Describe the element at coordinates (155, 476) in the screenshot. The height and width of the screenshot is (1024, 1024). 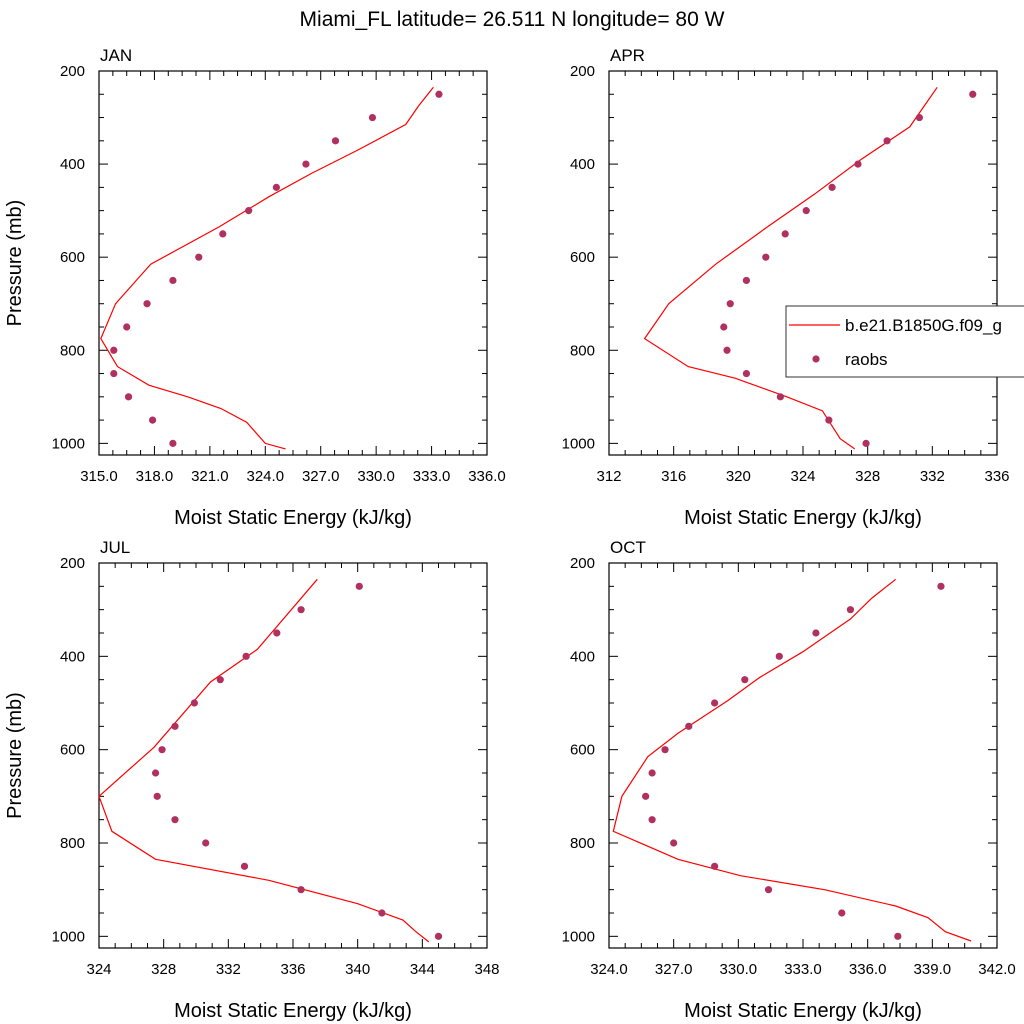
I see `x-tick-label: 318.0` at that location.